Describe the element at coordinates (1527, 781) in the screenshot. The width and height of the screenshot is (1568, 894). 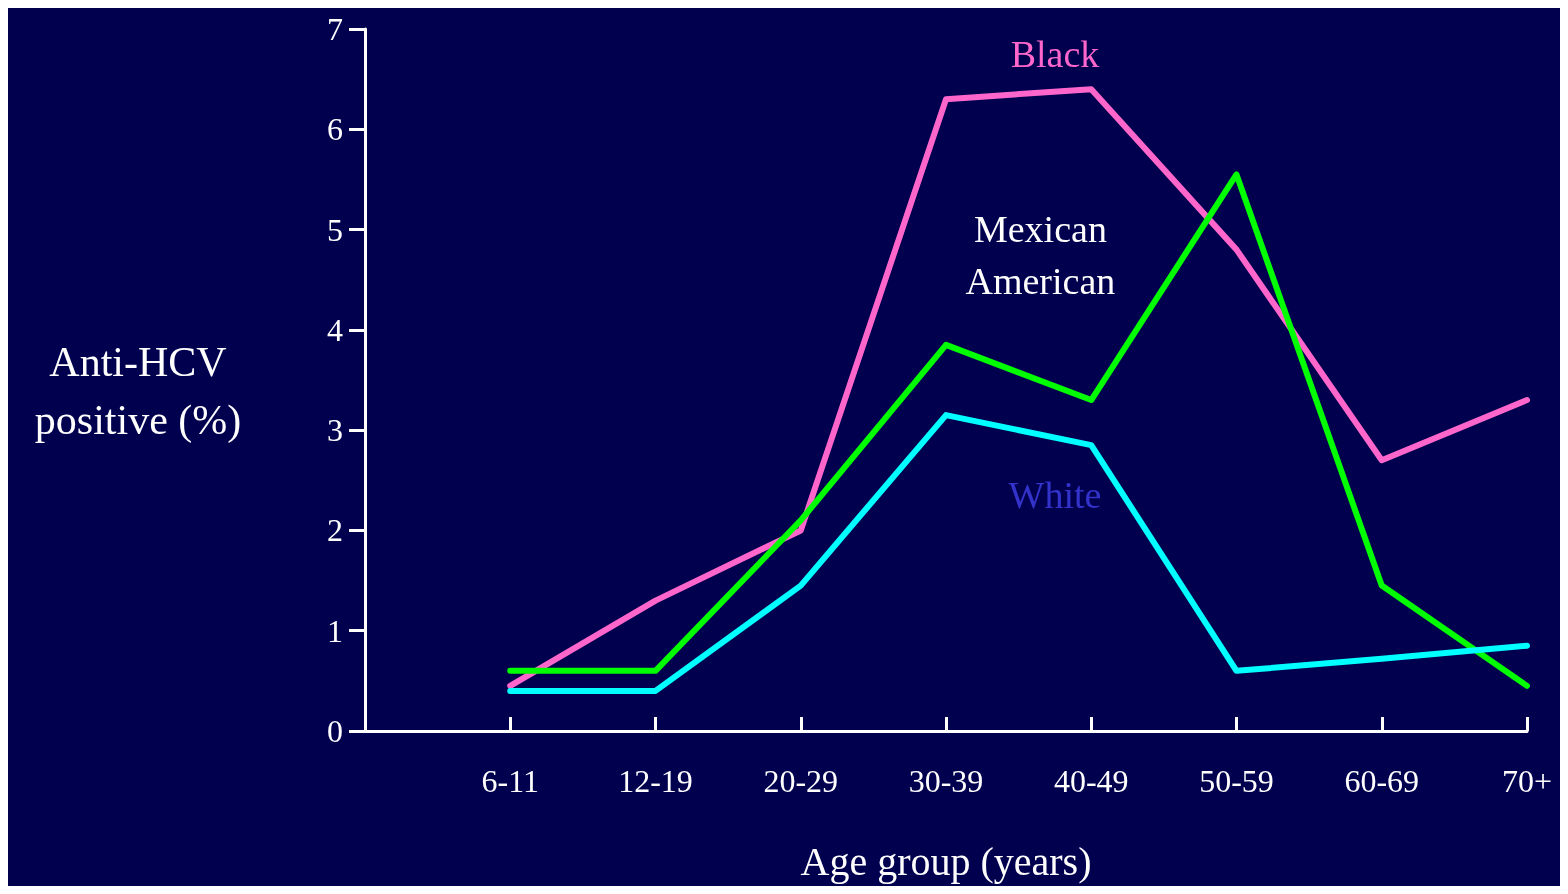
I see `x-tick-label: 70+` at that location.